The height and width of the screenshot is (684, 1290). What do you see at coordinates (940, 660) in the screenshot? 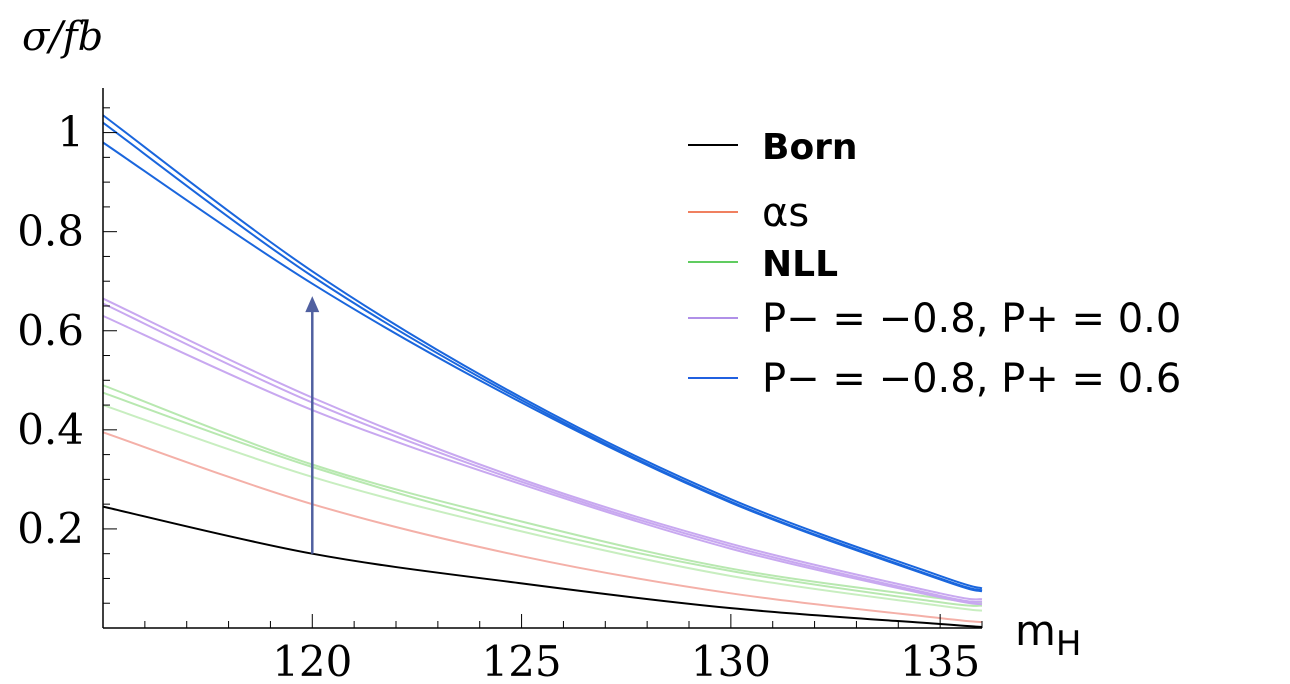
I see `x-tick-label: 135` at bounding box center [940, 660].